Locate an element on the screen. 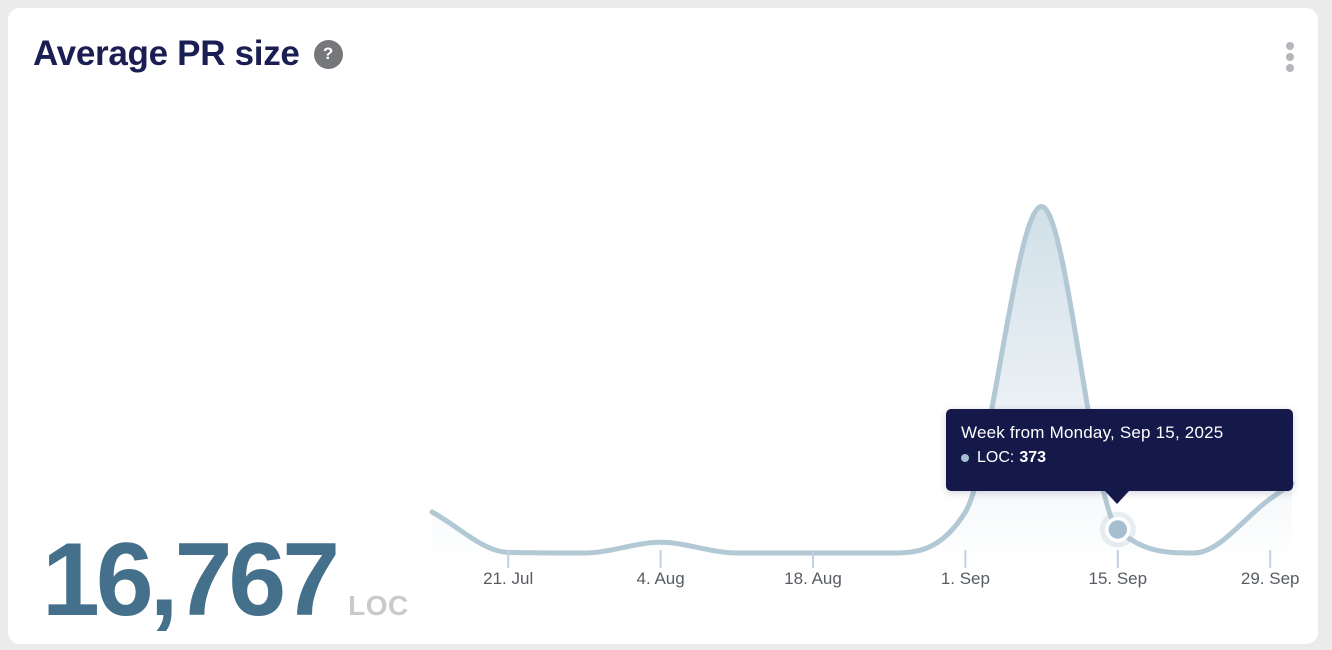 This screenshot has height=650, width=1332. x-axis-label: 1. Sep is located at coordinates (965, 578).